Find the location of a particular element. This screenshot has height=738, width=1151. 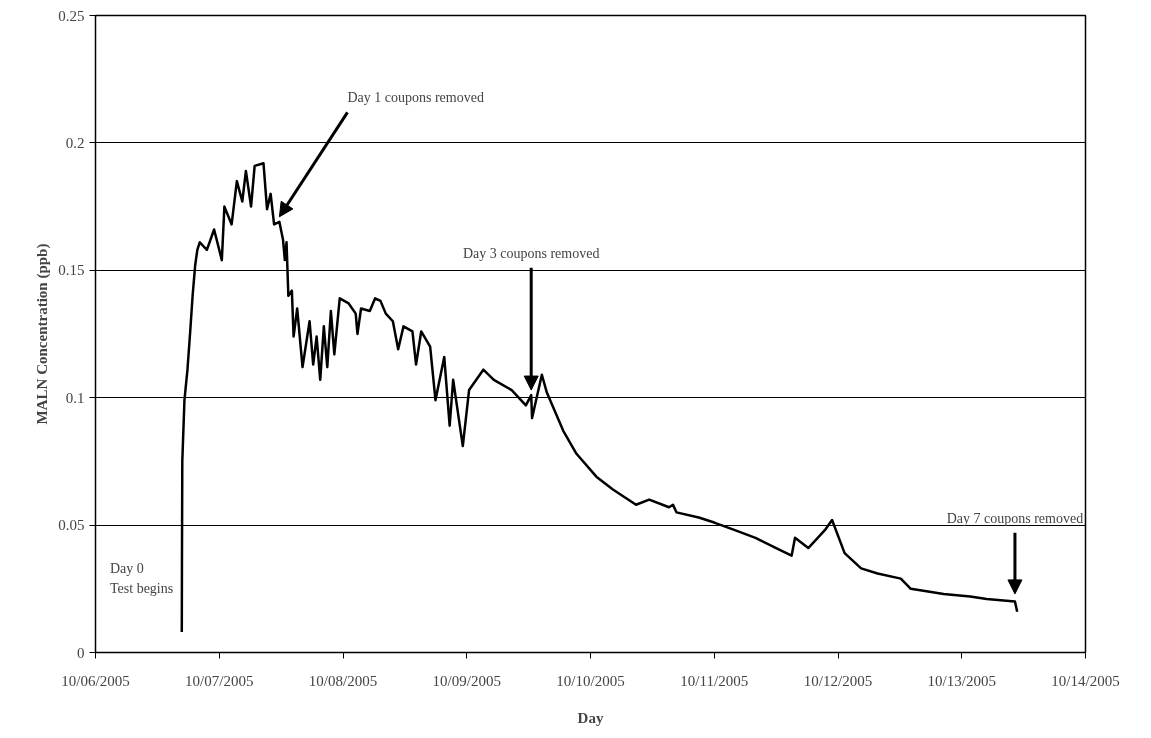

x-tick-label: 10/06/2005 is located at coordinates (95, 680).